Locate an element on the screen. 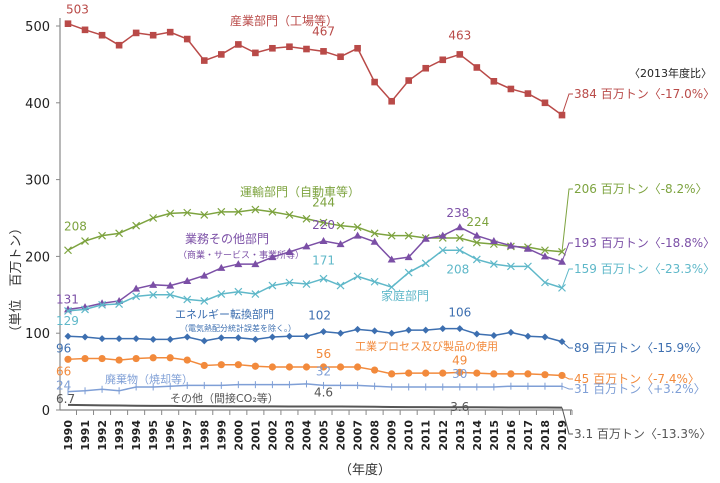 The width and height of the screenshot is (720, 483). series-name-label: 工業プロセス及び製品の使用 is located at coordinates (426, 346).